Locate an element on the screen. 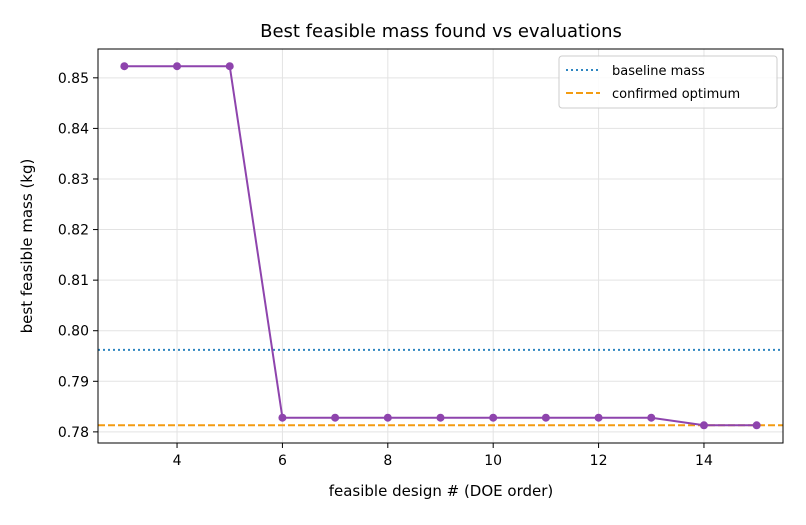  legend-box is located at coordinates (668, 82).